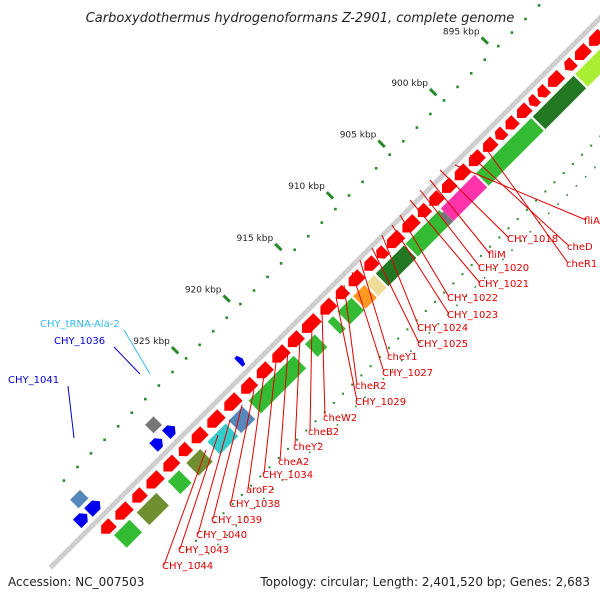 This screenshot has width=600, height=600. What do you see at coordinates (187, 566) in the screenshot?
I see `gene-label: CHY_1044` at bounding box center [187, 566].